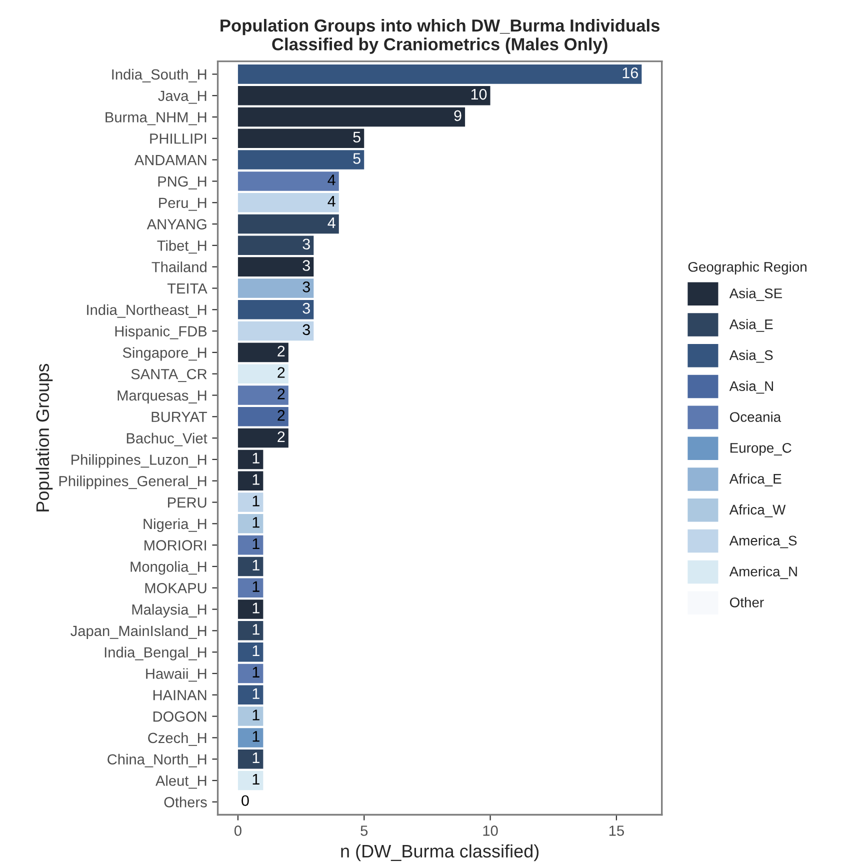 The height and width of the screenshot is (864, 854). Describe the element at coordinates (180, 417) in the screenshot. I see `y-tick-label: BURYAT` at that location.